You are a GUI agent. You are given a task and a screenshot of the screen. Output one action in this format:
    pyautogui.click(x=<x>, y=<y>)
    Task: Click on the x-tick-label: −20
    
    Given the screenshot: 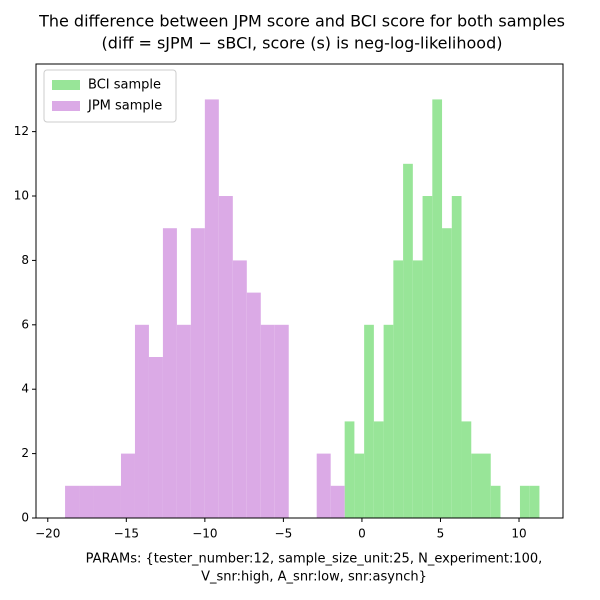 What is the action you would take?
    pyautogui.click(x=47, y=534)
    